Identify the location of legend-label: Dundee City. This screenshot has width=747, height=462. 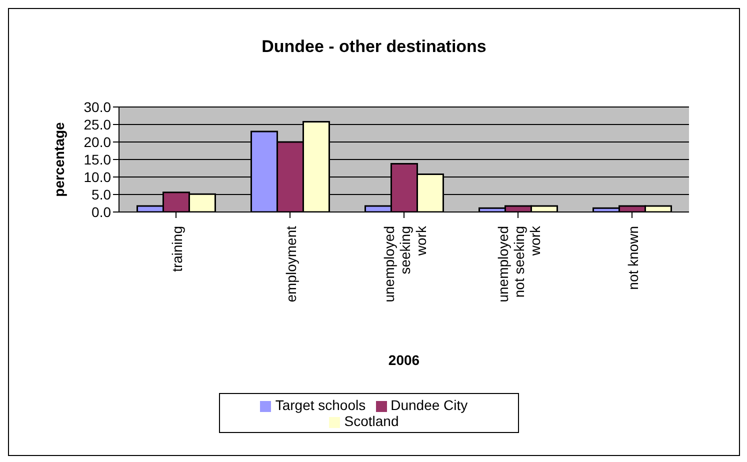
(429, 405).